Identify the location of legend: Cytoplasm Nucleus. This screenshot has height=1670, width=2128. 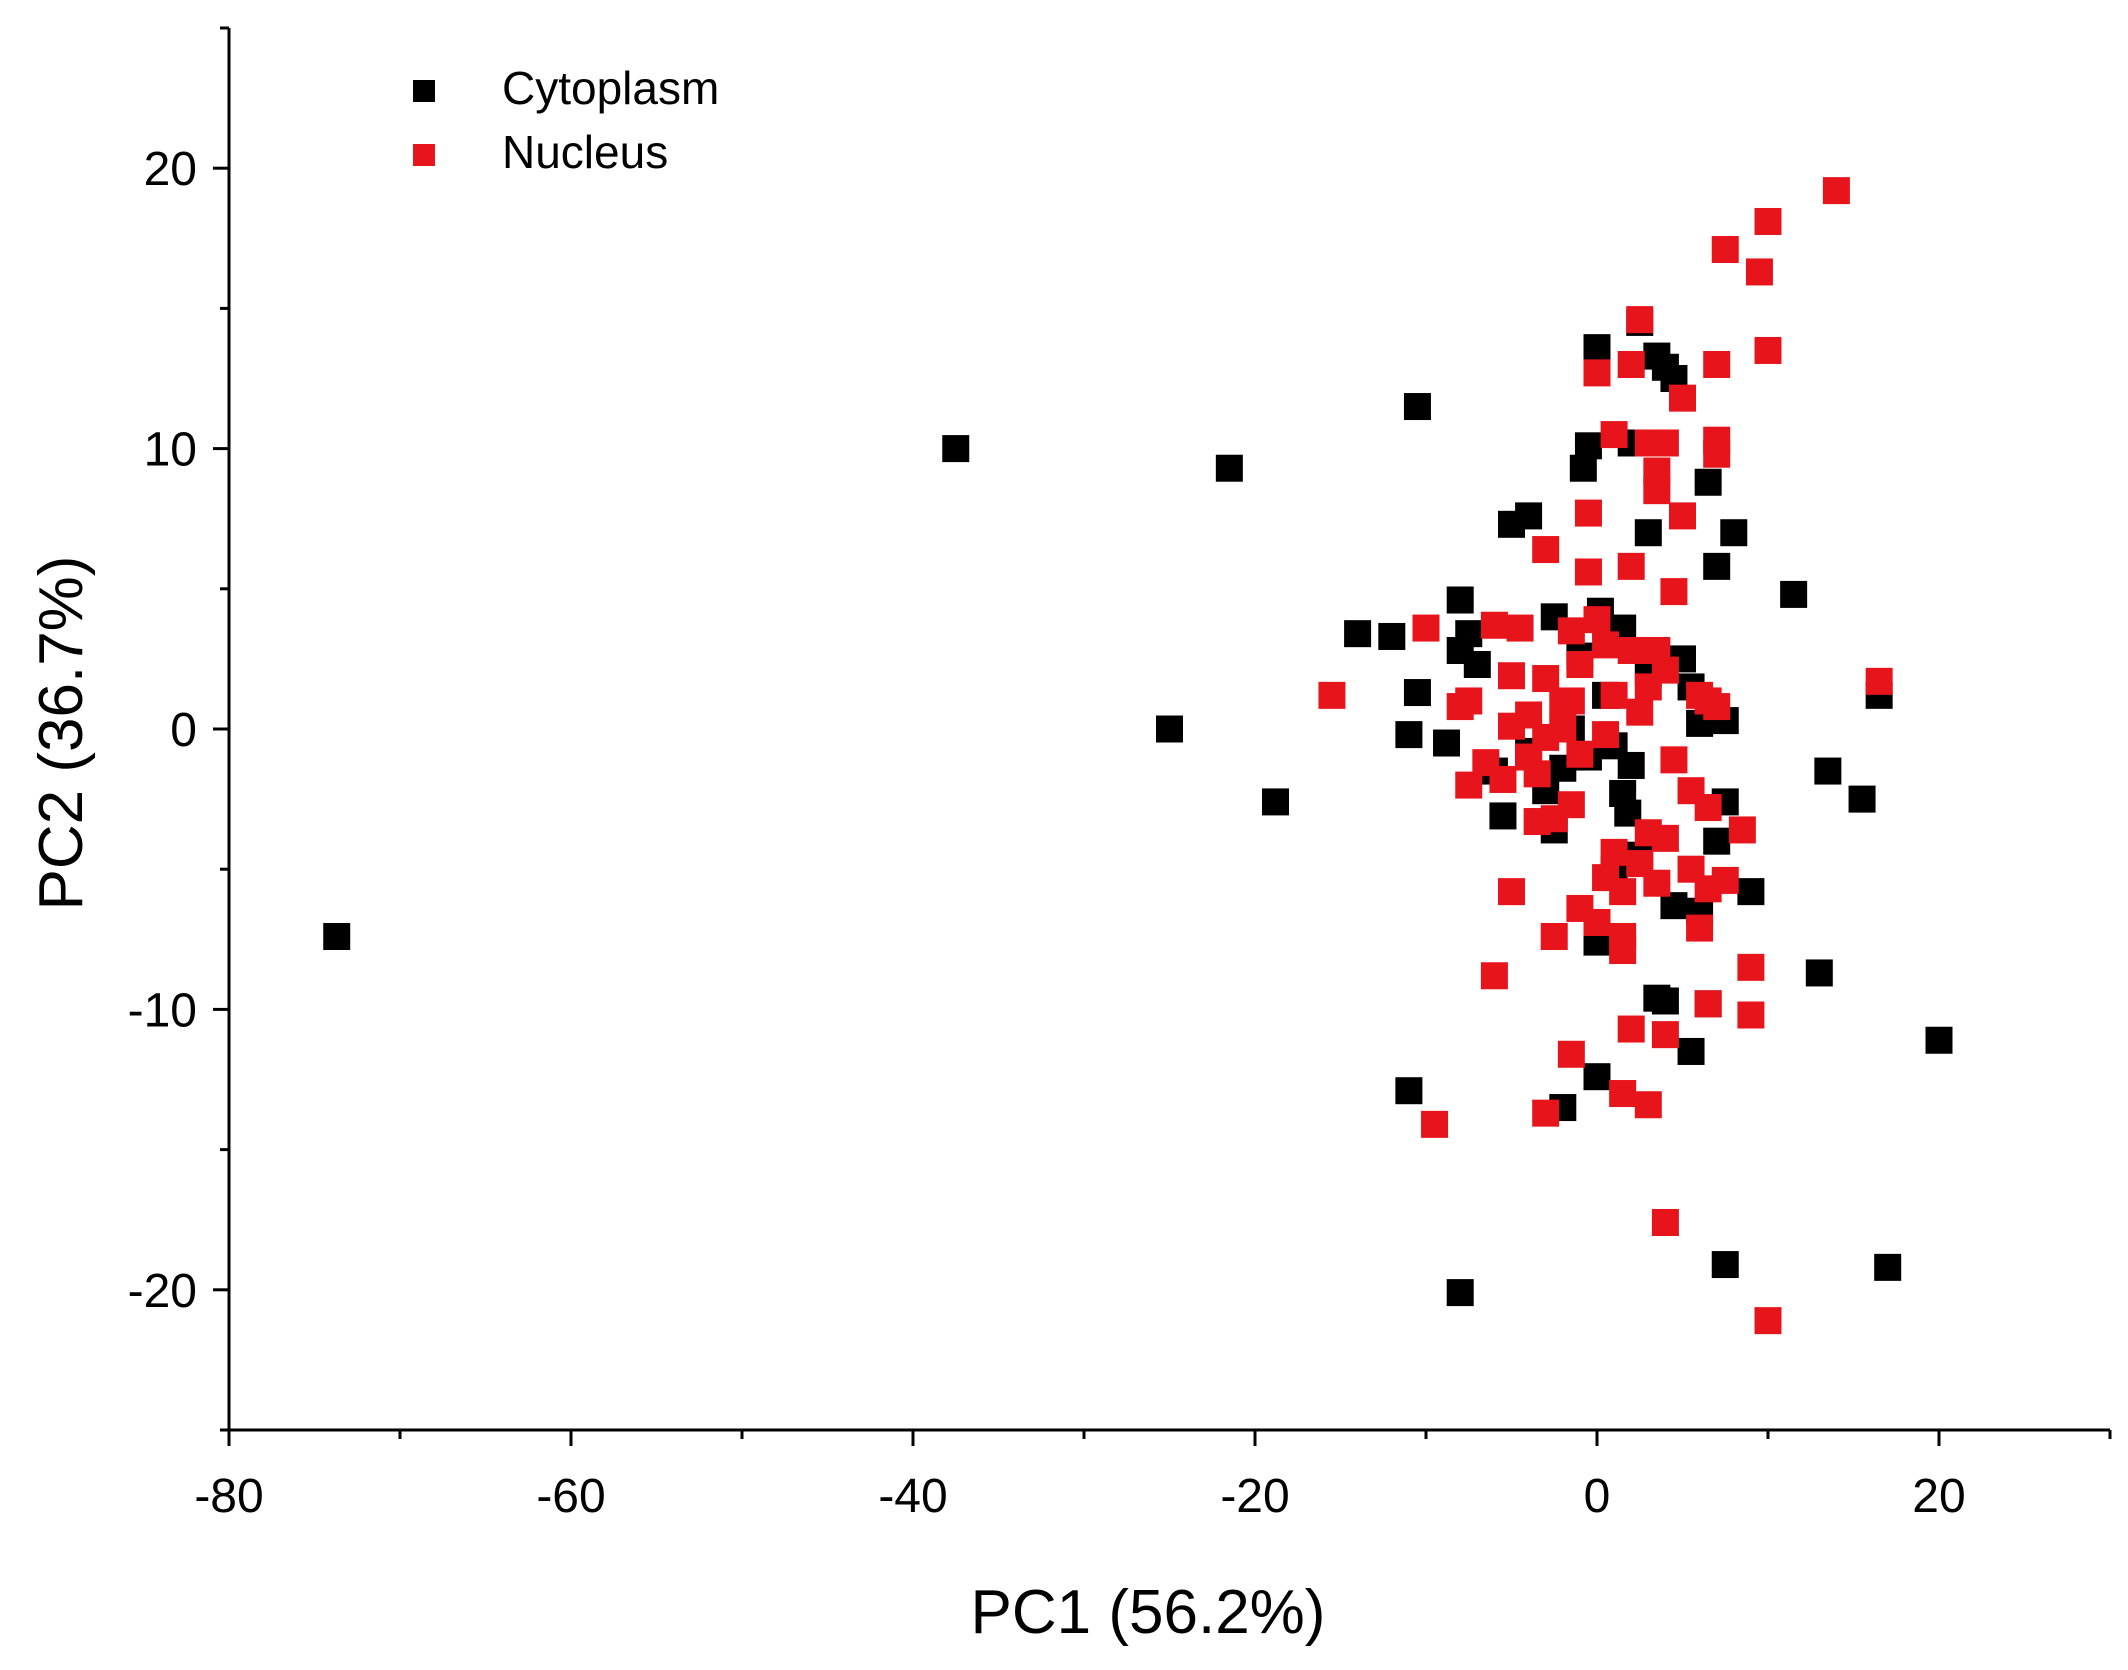
(566, 120).